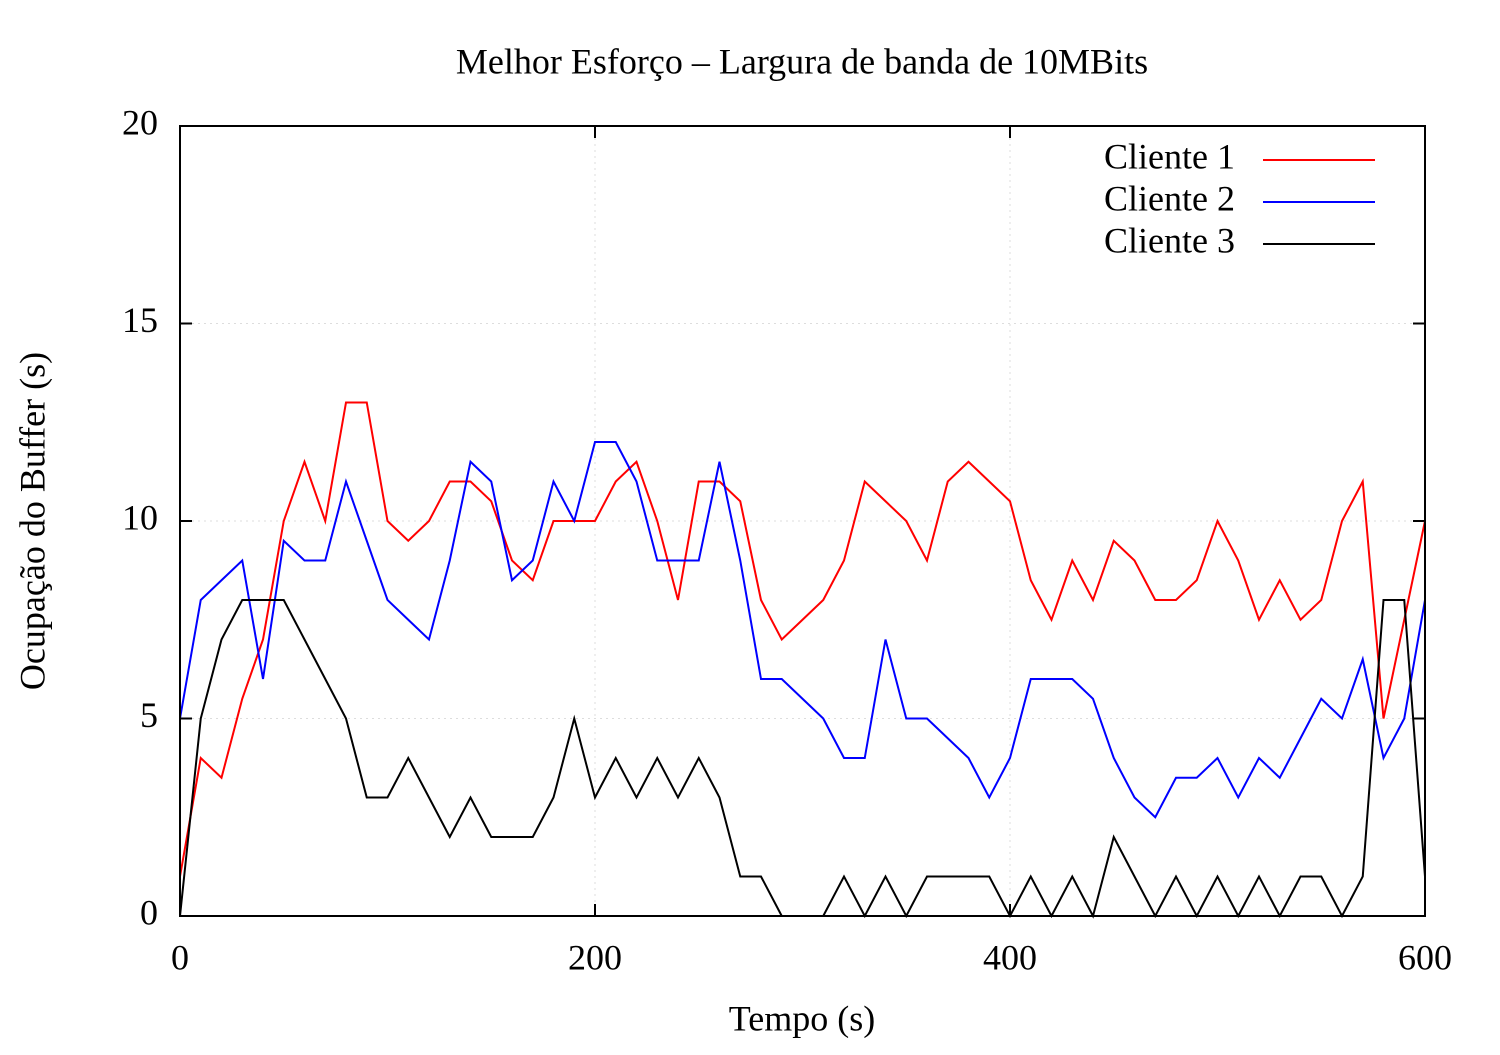  Describe the element at coordinates (140, 517) in the screenshot. I see `y-tick-label: 10` at that location.